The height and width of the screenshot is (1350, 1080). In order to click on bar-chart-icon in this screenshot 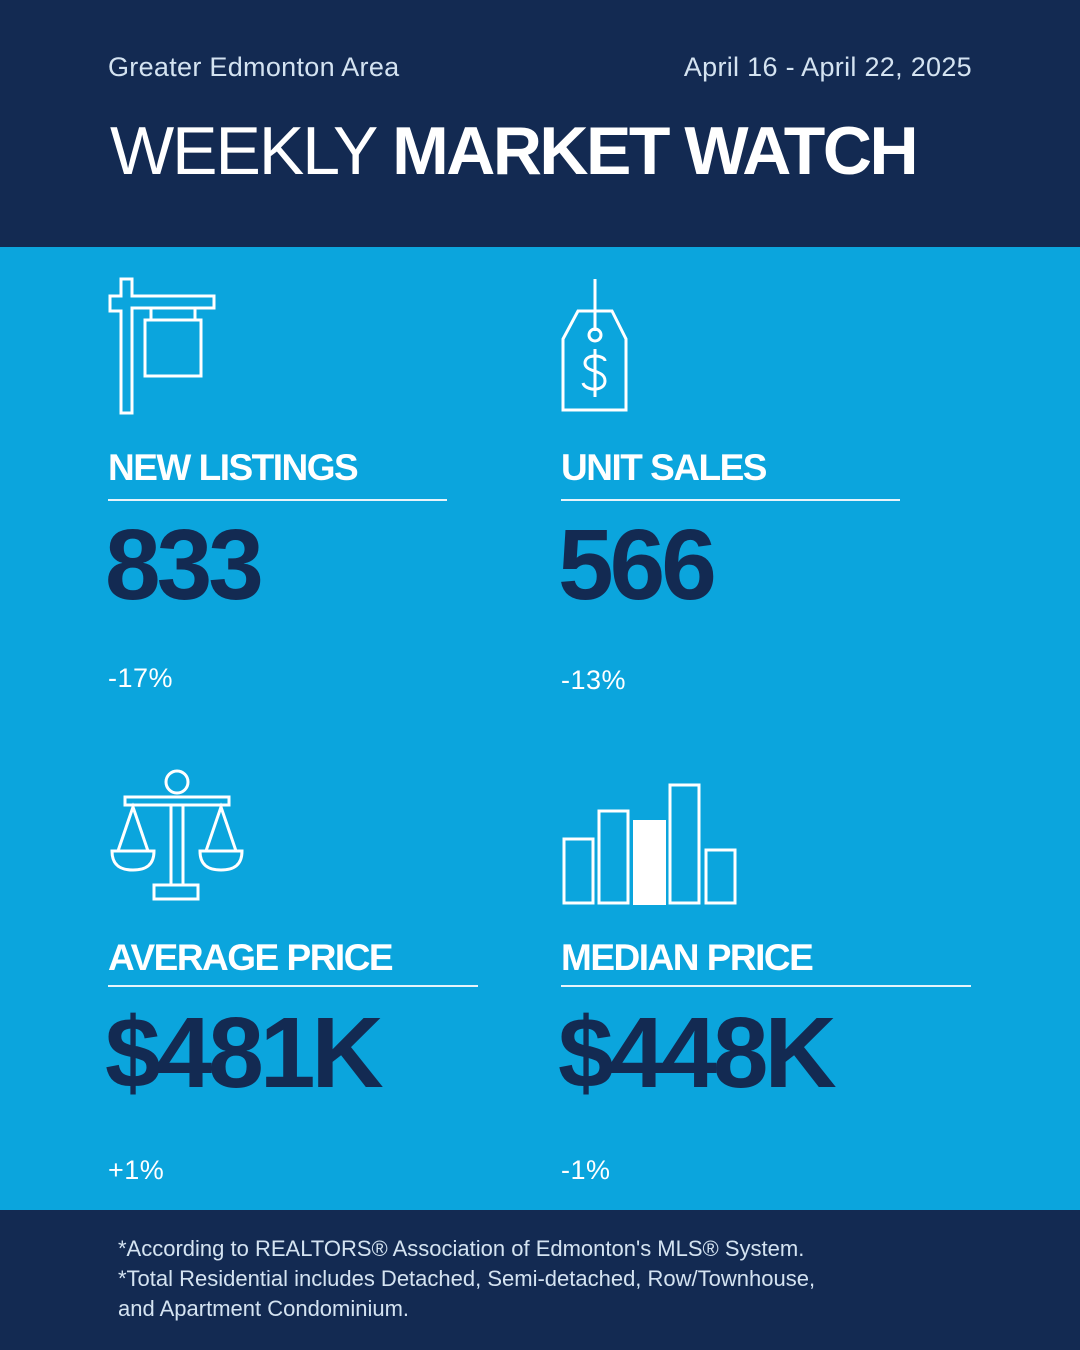, I will do `click(649, 844)`.